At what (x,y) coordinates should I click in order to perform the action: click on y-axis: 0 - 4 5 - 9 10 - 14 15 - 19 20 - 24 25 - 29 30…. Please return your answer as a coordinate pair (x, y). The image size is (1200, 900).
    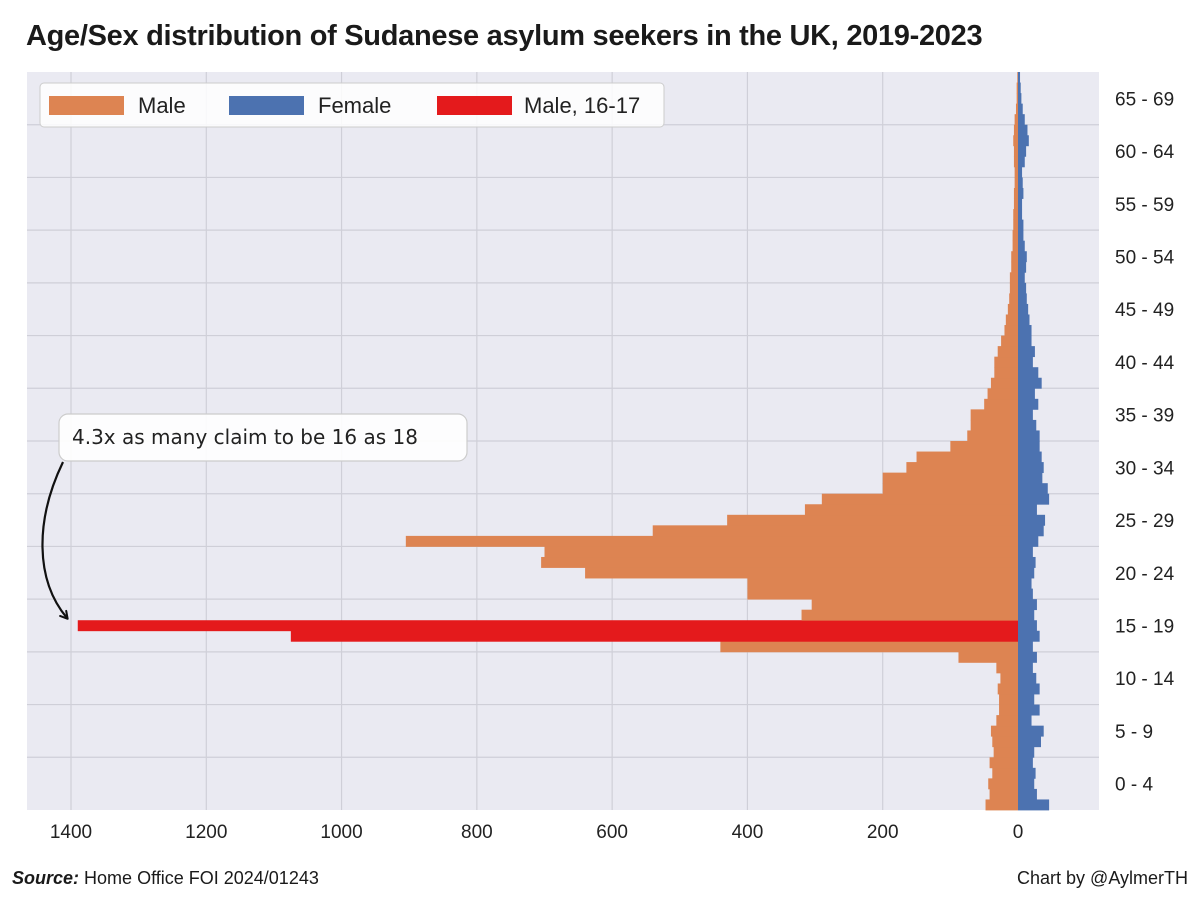
    Looking at the image, I should click on (1145, 442).